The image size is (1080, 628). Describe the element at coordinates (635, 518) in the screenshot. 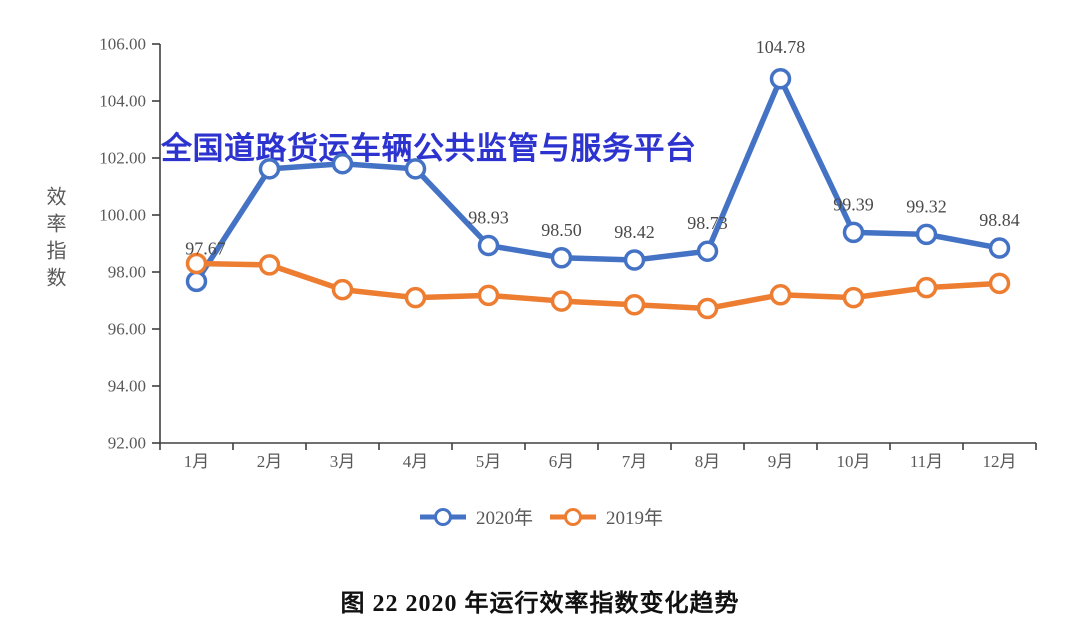

I see `legend-label-2019: 2019年` at that location.